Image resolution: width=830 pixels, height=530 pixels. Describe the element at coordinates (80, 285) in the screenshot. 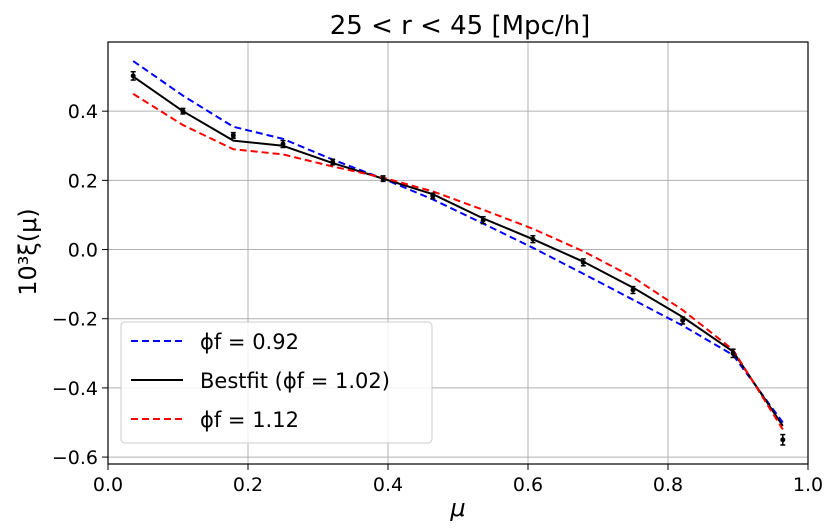

I see `y-axis-ticks: −0.6 −0.4 −0.2 0.0 0.2 0.4` at that location.